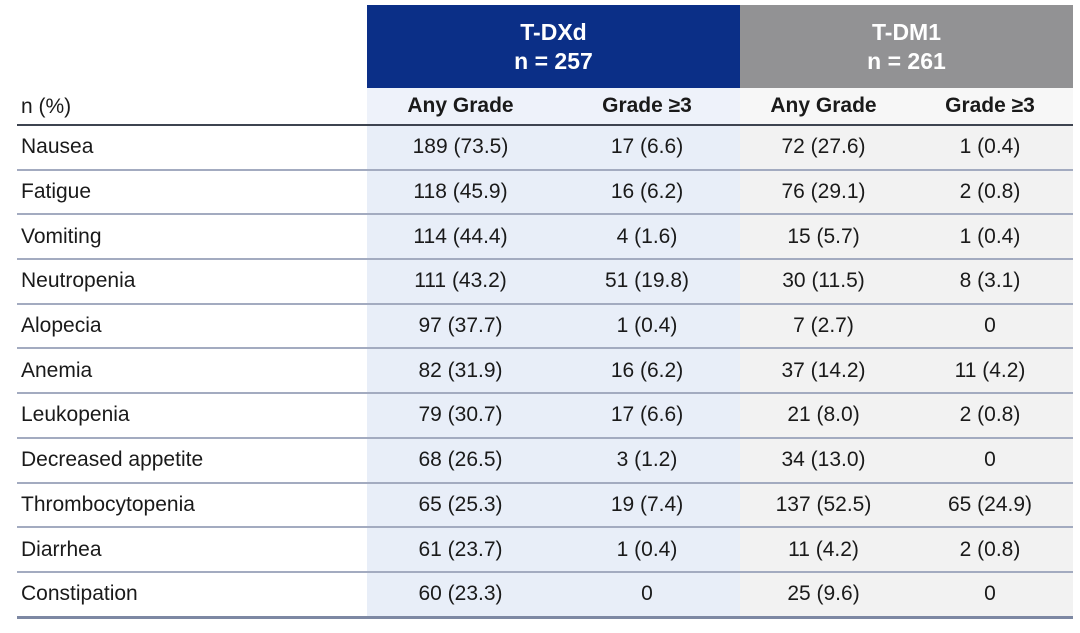 Image resolution: width=1080 pixels, height=633 pixels. I want to click on cell-value: 82 (31.9), so click(460, 371).